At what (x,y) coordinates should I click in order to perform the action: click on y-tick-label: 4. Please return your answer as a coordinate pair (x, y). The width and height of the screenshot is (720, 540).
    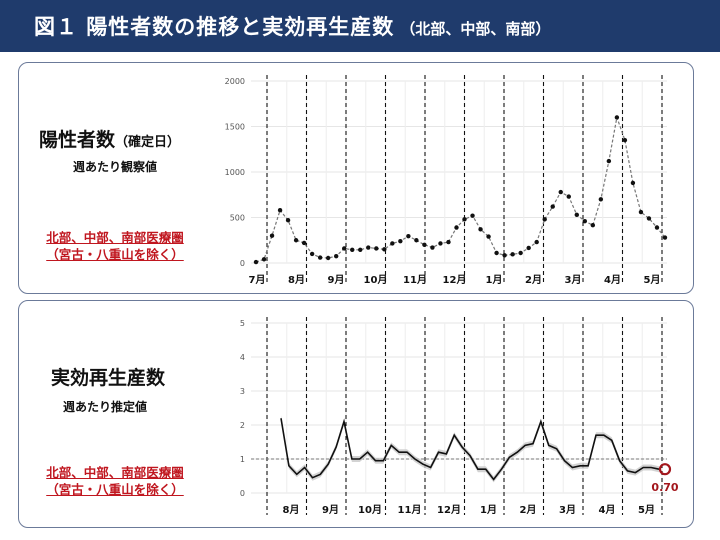
    Looking at the image, I should click on (242, 357).